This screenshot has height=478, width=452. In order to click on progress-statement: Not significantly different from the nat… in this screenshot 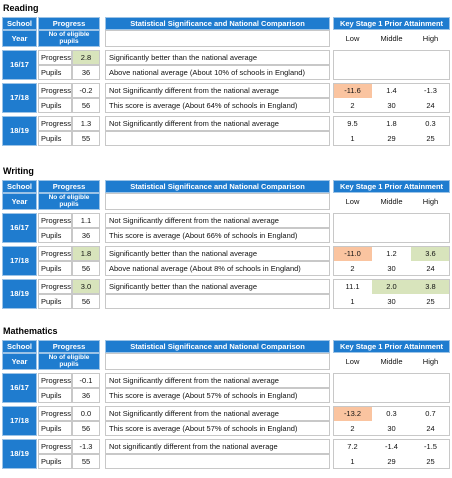, I will do `click(217, 446)`.